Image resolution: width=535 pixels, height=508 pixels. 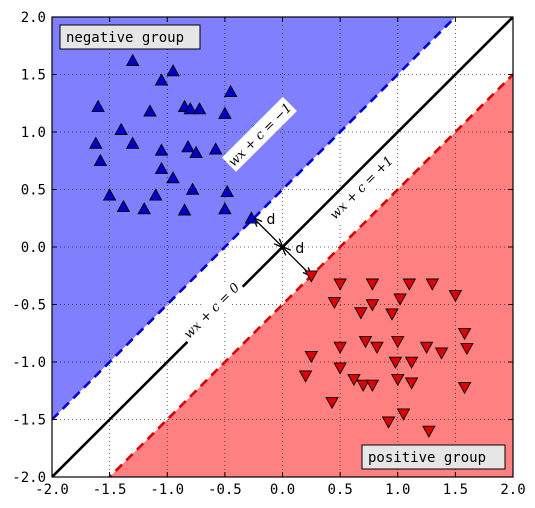 What do you see at coordinates (29, 421) in the screenshot?
I see `y-tick-label: -1.5` at bounding box center [29, 421].